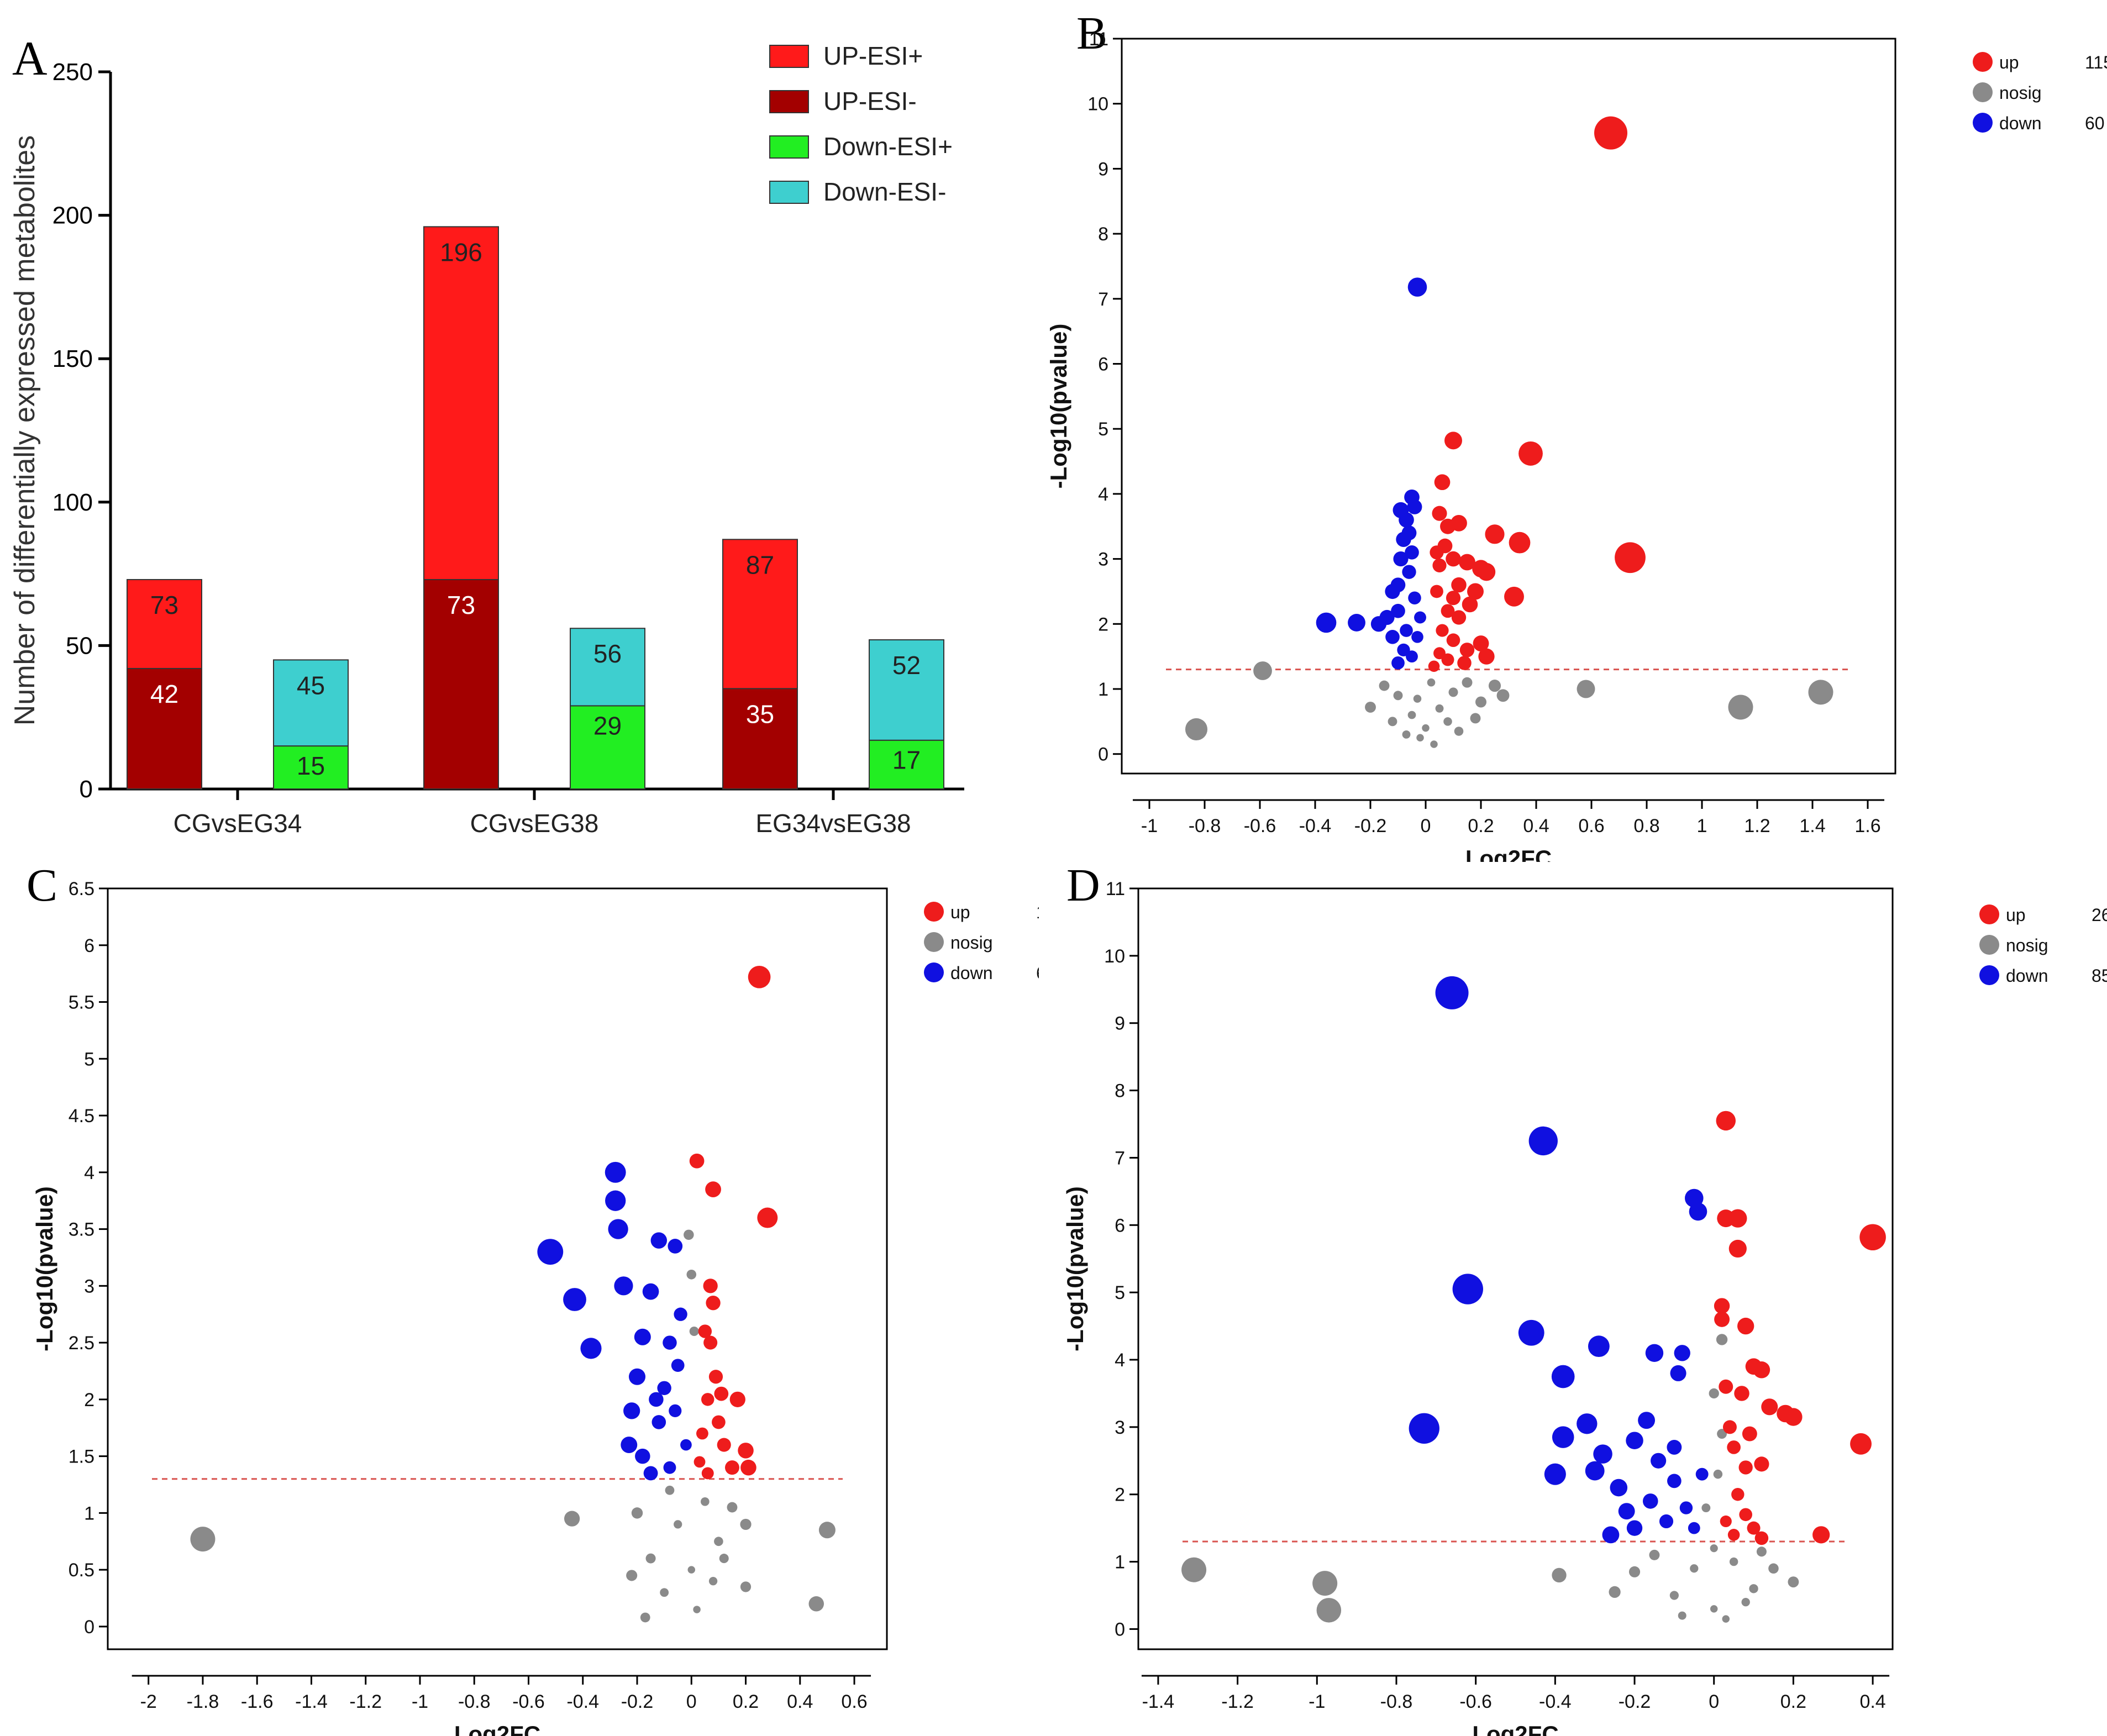 This screenshot has width=2107, height=1736. What do you see at coordinates (1103, 170) in the screenshot?
I see `y-tick-label: 9` at bounding box center [1103, 170].